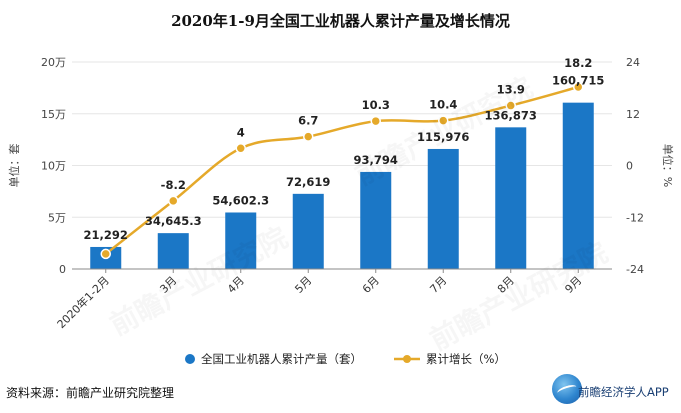 This screenshot has width=681, height=413. What do you see at coordinates (629, 166) in the screenshot?
I see `y-right-tick-label: 0` at bounding box center [629, 166].